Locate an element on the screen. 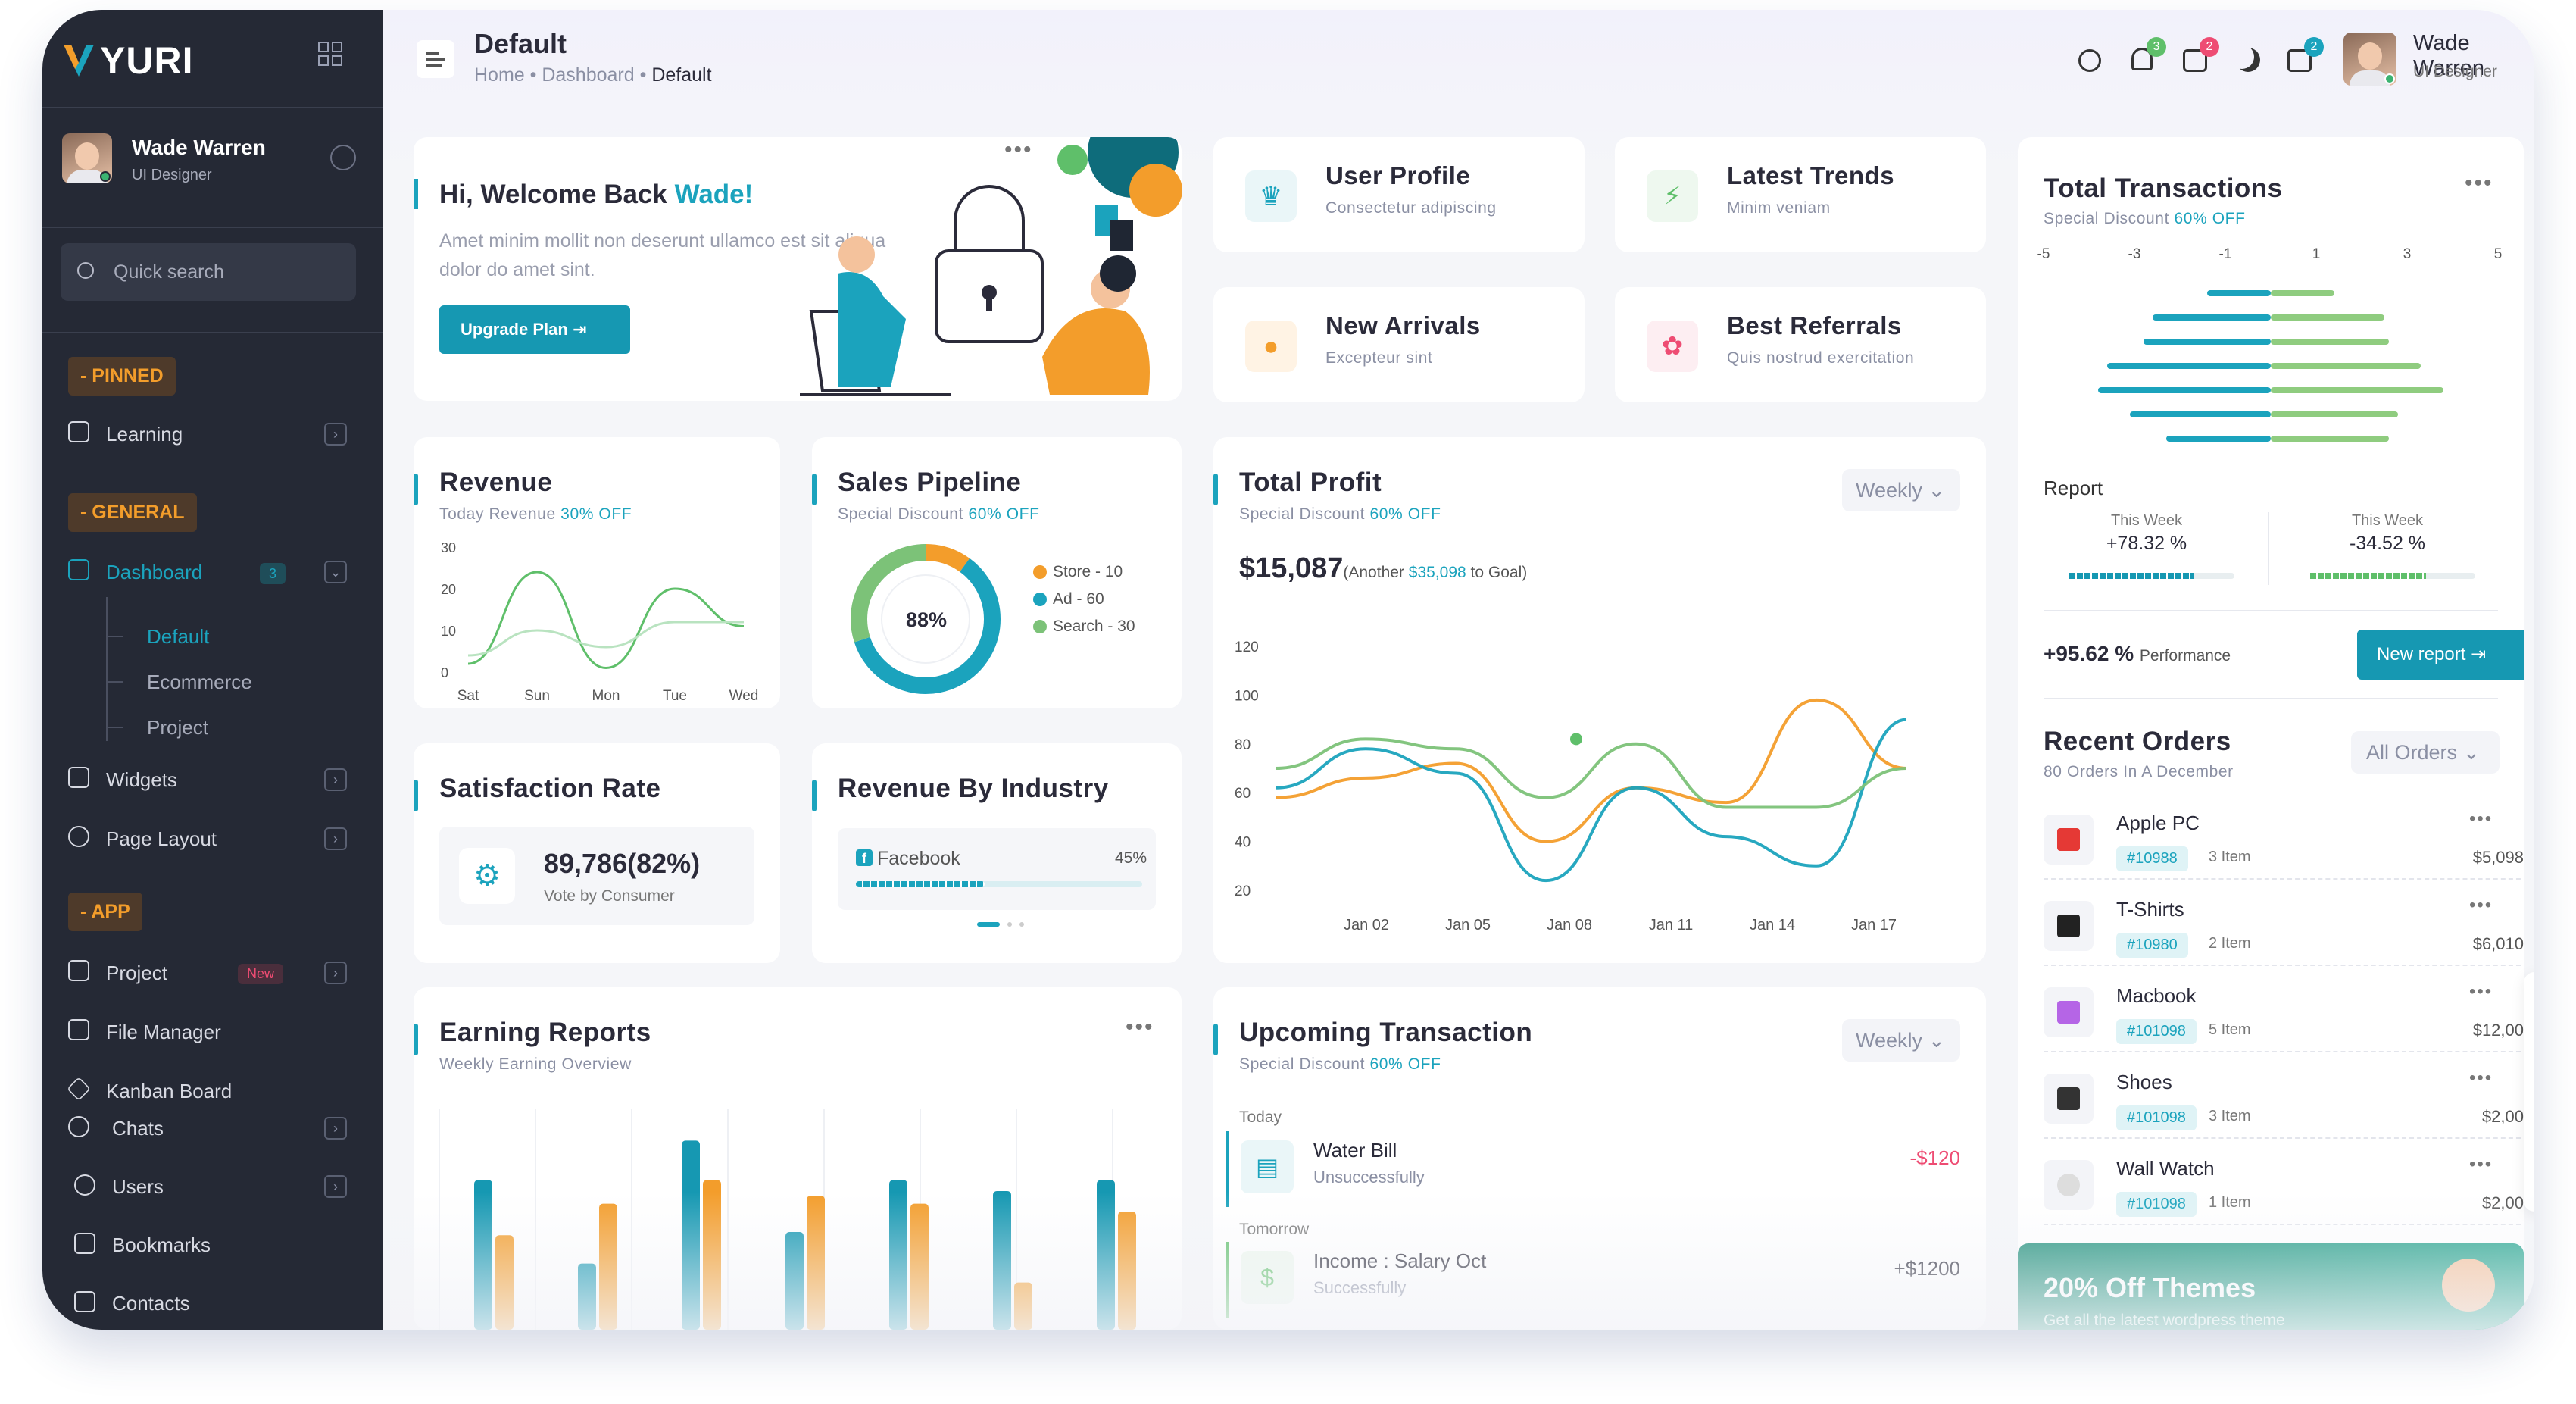 This screenshot has width=2576, height=1404. card-title: Total Transactions is located at coordinates (2164, 188).